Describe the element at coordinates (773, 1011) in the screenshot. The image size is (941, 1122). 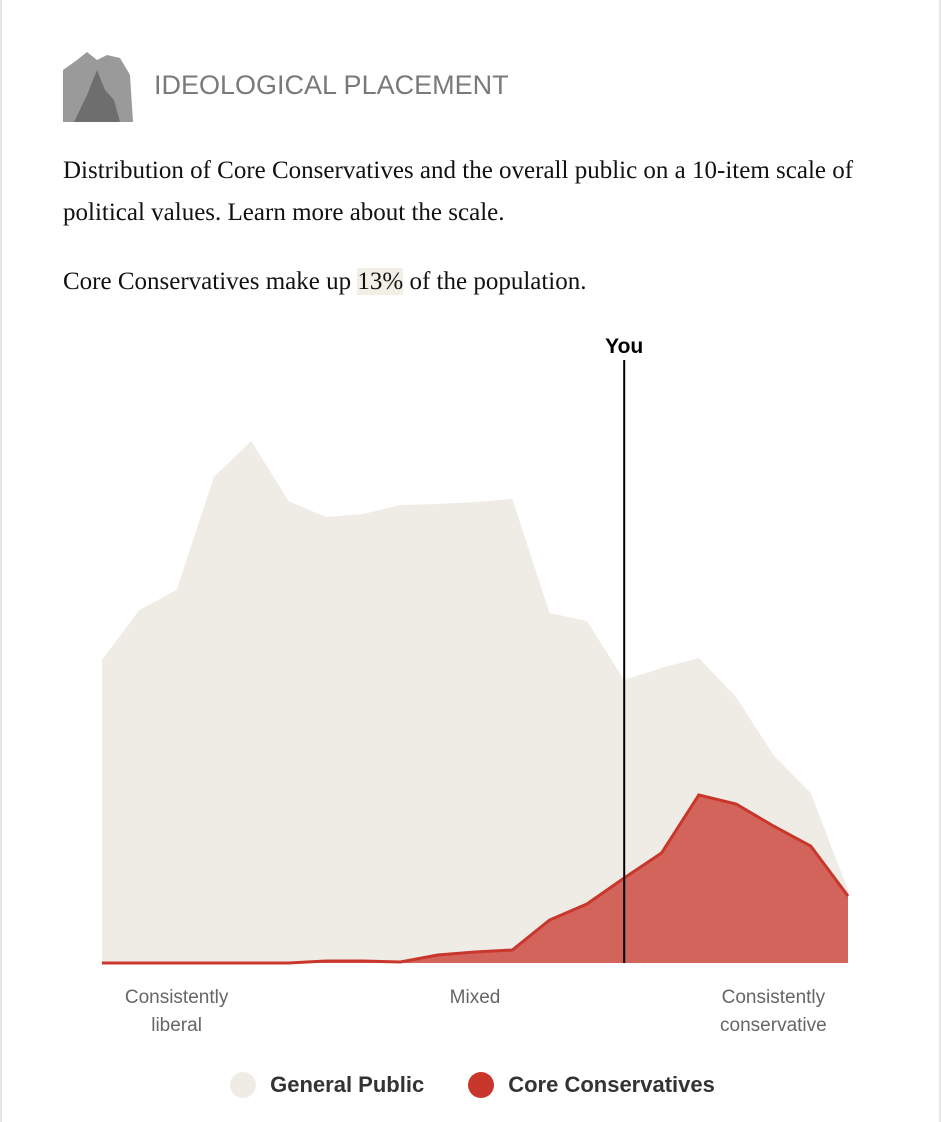
I see `x-tick-label: Consistently conservative` at that location.